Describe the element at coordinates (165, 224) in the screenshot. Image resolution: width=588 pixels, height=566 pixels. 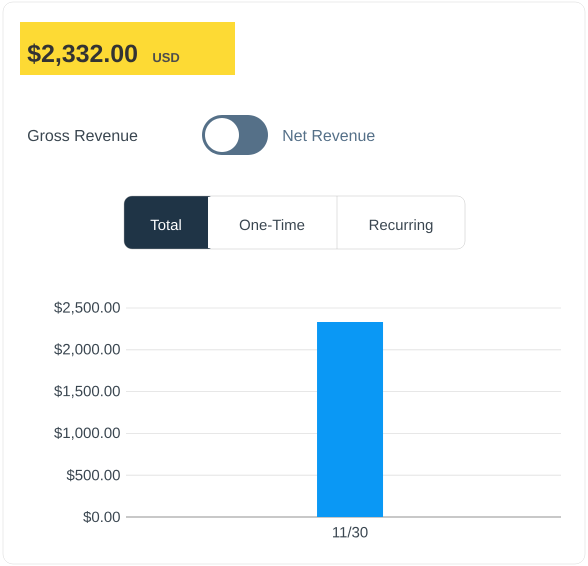
I see `text: Total` at that location.